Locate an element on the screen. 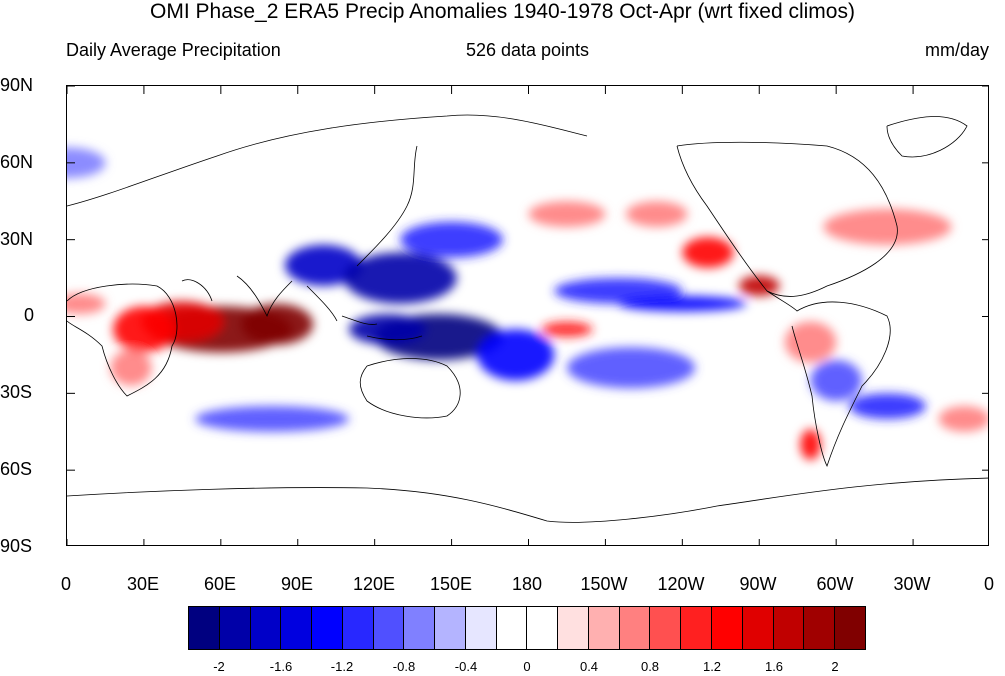 Image resolution: width=1005 pixels, height=676 pixels. colorbar-label: -0.8 is located at coordinates (404, 666).